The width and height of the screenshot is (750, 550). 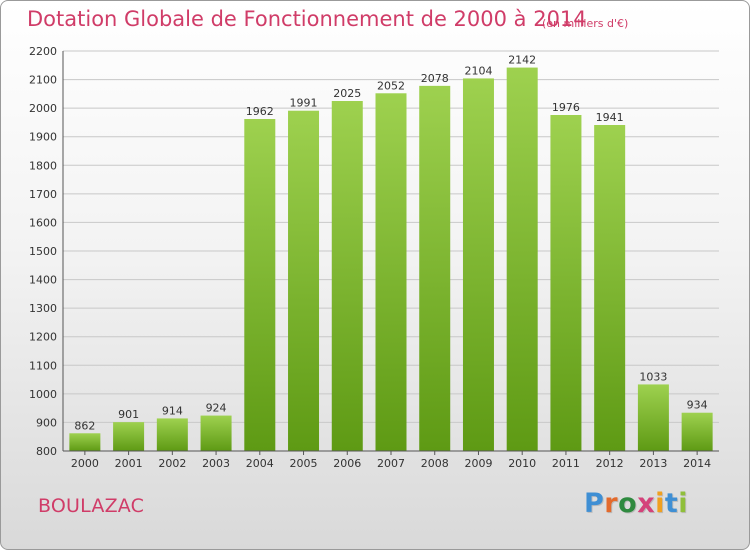 I want to click on y-tick-label: 1000, so click(x=43, y=394).